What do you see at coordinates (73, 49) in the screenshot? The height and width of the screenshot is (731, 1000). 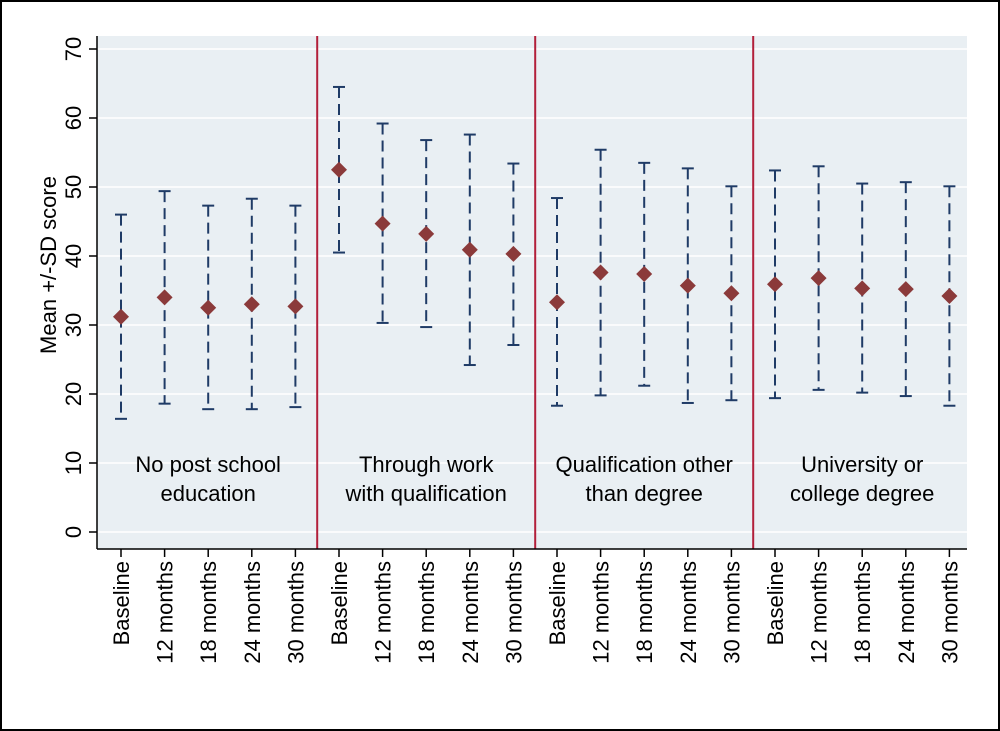 I see `y-tick-label: 70` at bounding box center [73, 49].